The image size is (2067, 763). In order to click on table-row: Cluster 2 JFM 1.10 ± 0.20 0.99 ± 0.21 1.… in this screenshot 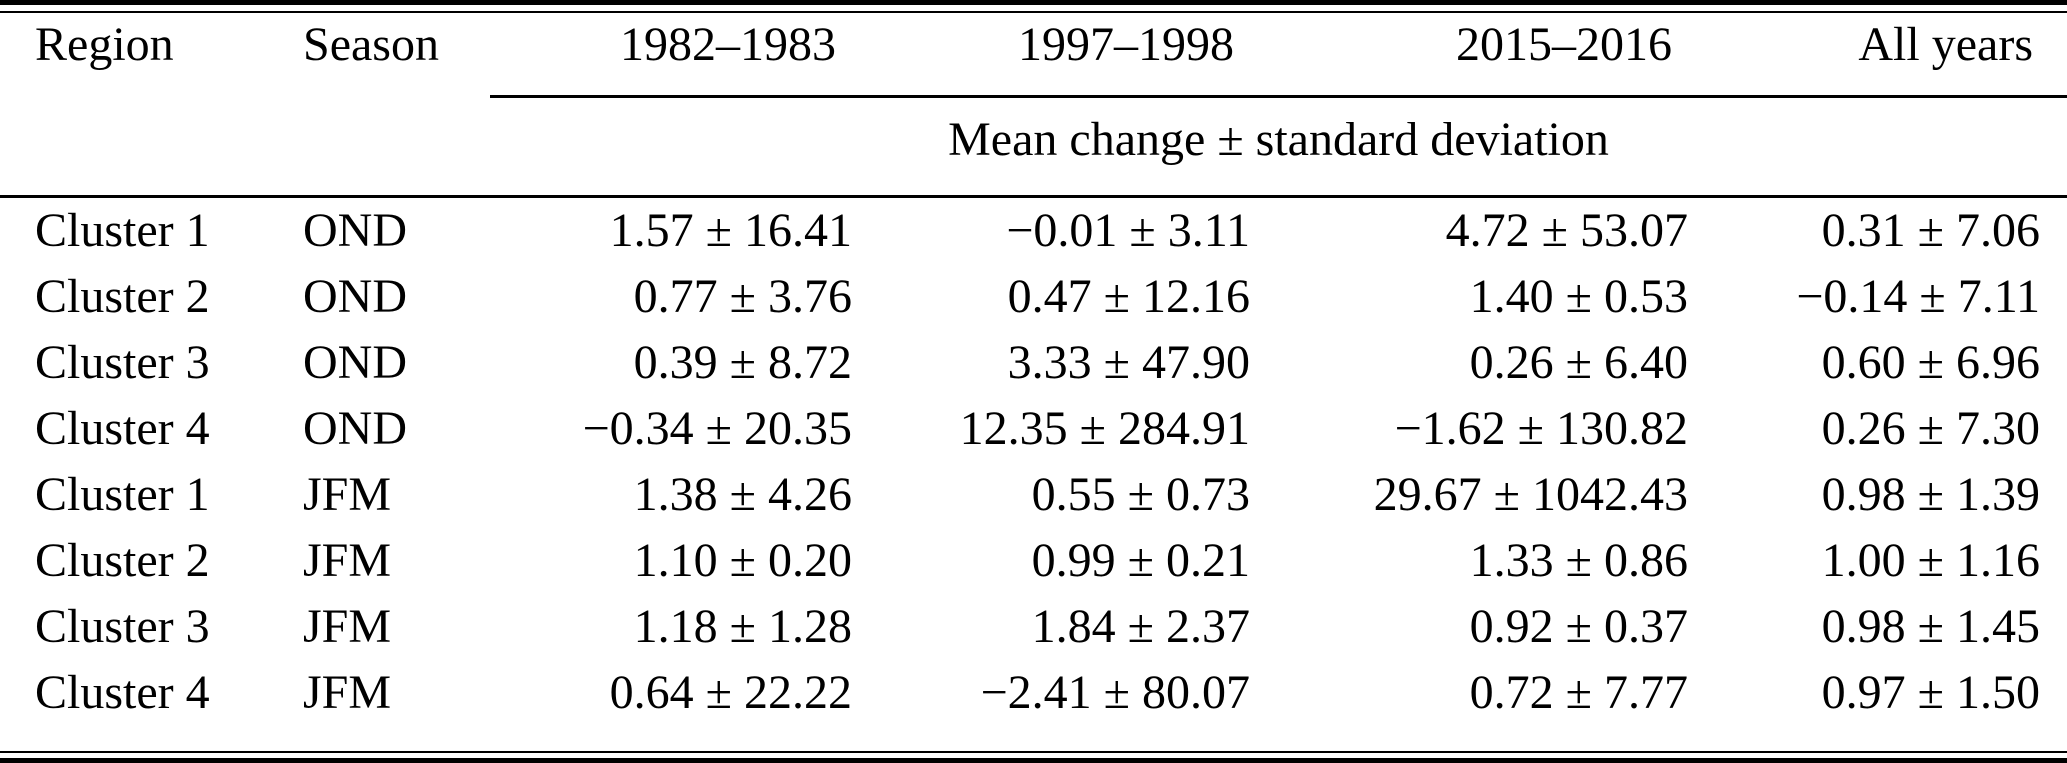, I will do `click(1033, 561)`.